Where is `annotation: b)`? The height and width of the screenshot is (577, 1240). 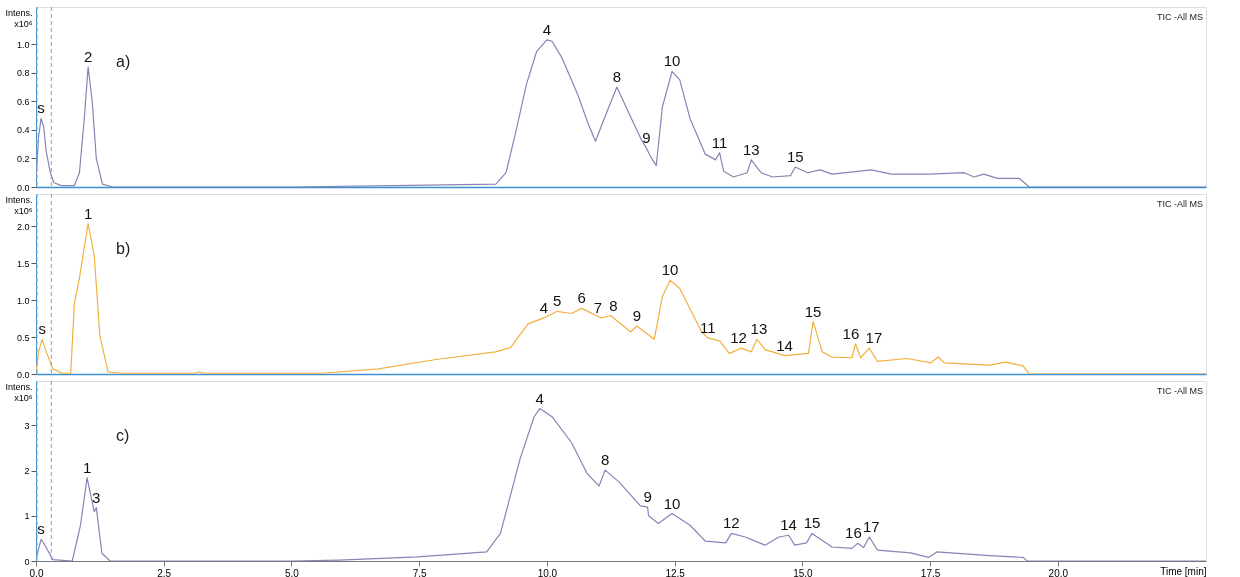
annotation: b) is located at coordinates (123, 248).